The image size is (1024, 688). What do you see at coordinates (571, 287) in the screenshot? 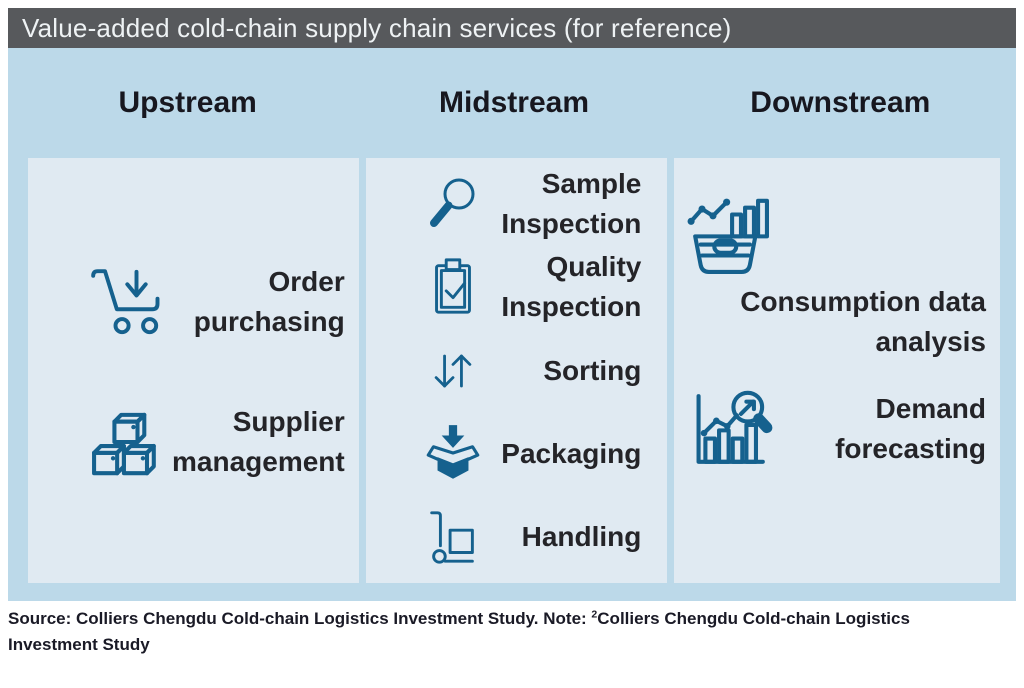
I see `list-item-label: Quality Inspection` at bounding box center [571, 287].